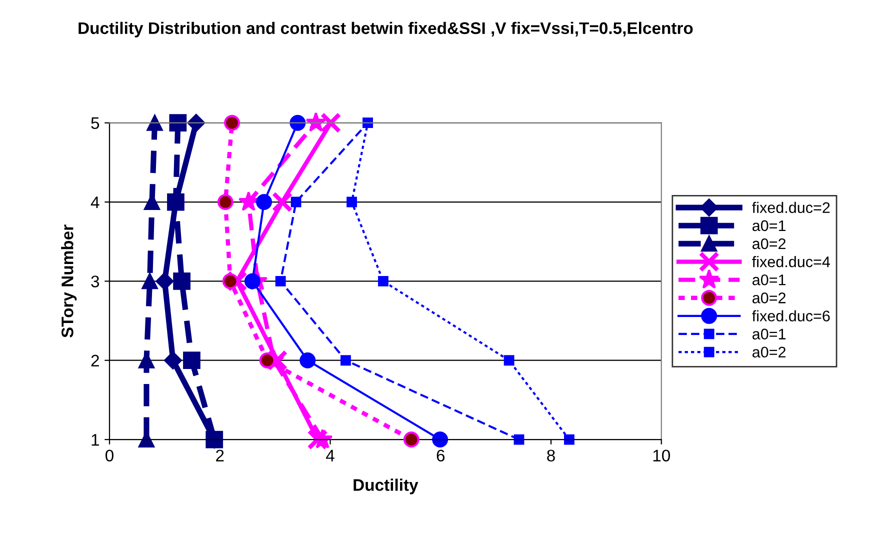 The height and width of the screenshot is (546, 876). I want to click on x-tick-label: 2, so click(220, 456).